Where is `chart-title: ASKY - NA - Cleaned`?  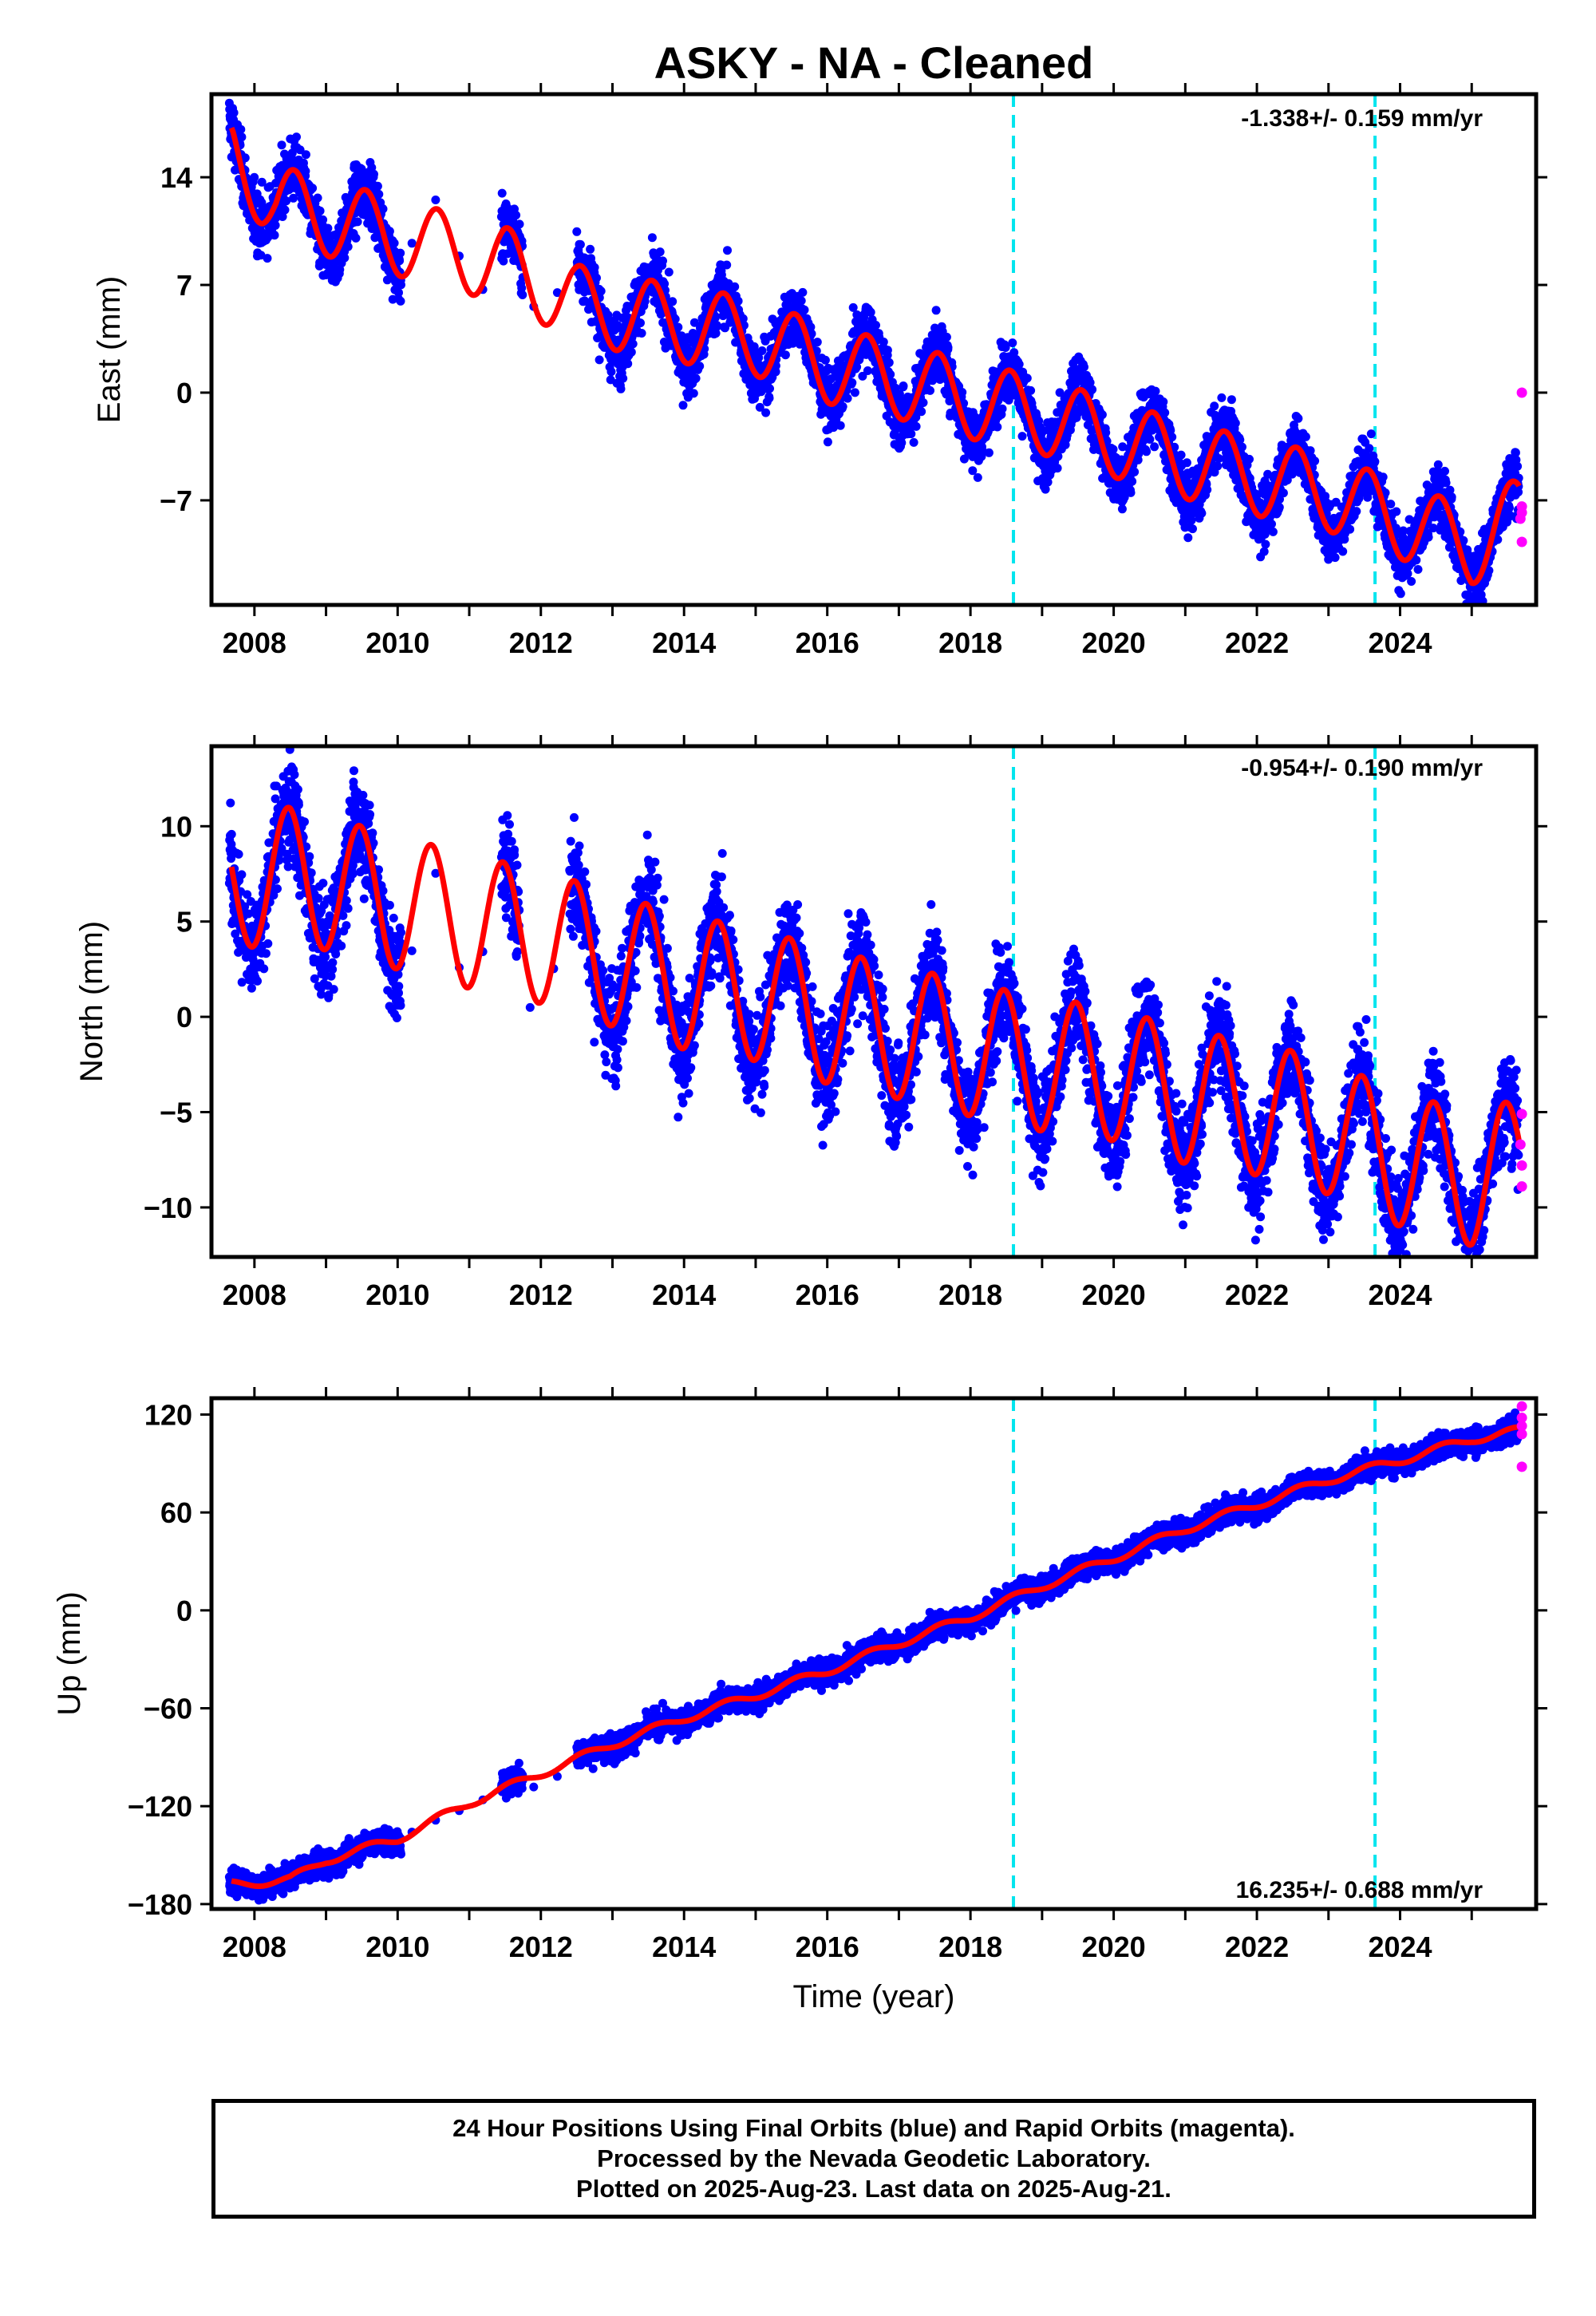
chart-title: ASKY - NA - Cleaned is located at coordinates (874, 63).